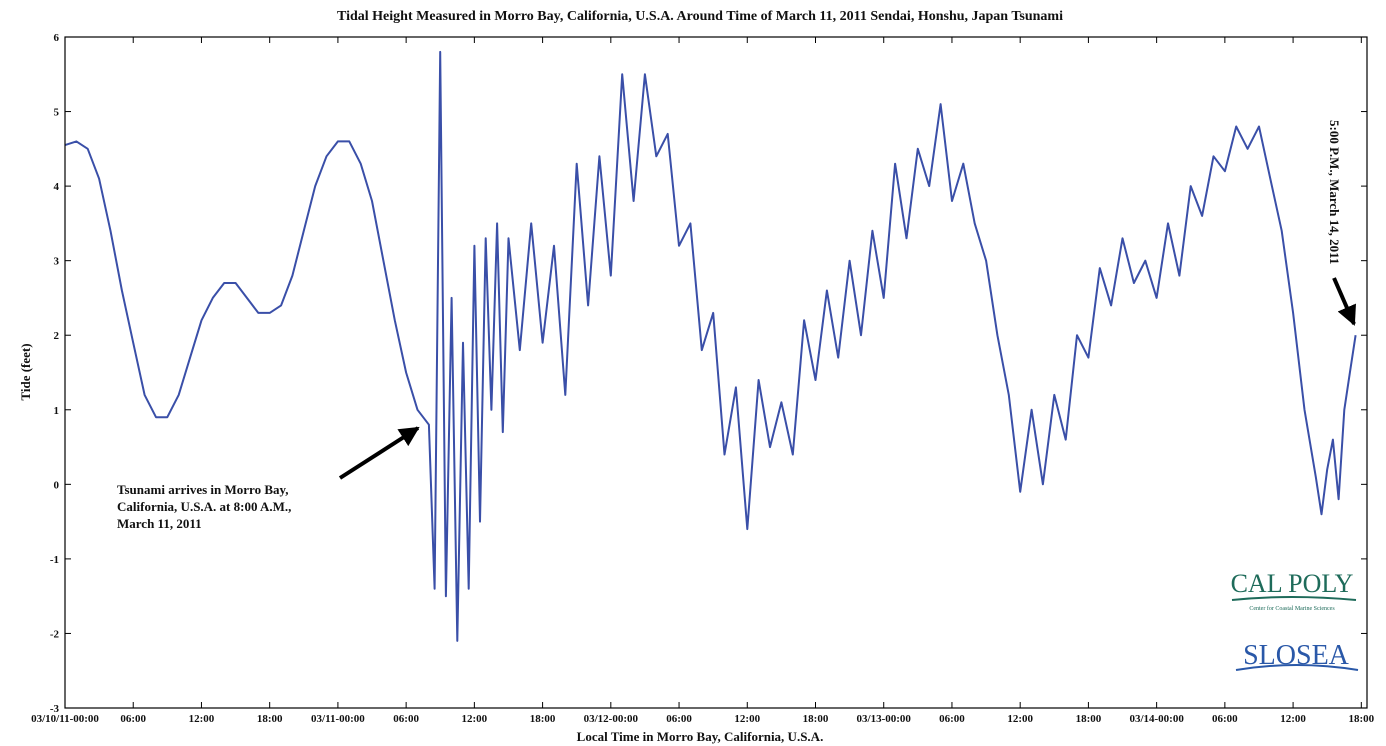  Describe the element at coordinates (57, 485) in the screenshot. I see `y-tick-label: 0` at that location.